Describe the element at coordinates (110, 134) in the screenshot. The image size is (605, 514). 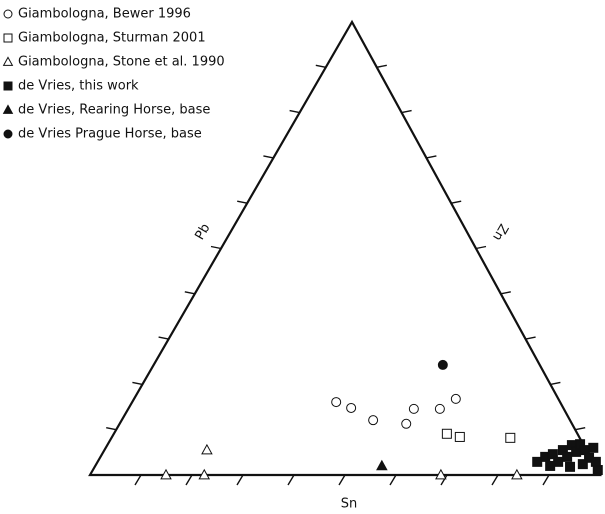
I see `legend-label: de Vries Prague Horse, base` at that location.